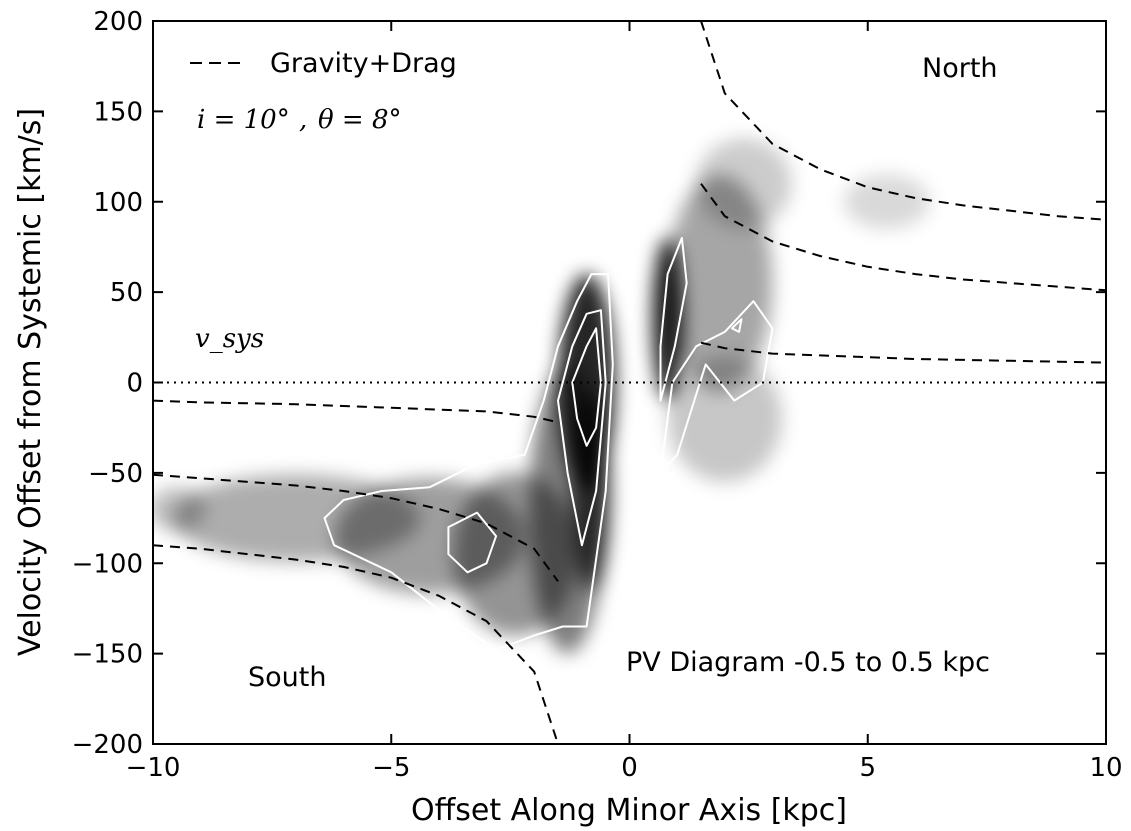  What do you see at coordinates (118, 203) in the screenshot?
I see `y-tick-label-2: 100` at bounding box center [118, 203].